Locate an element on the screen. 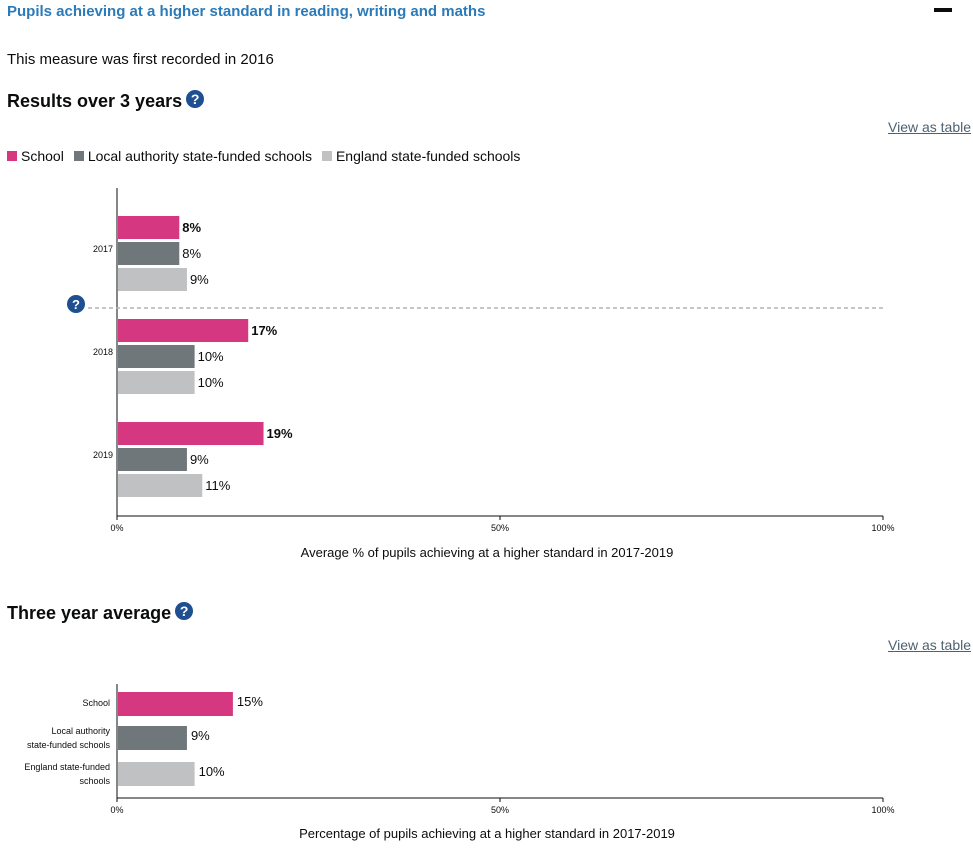 The width and height of the screenshot is (973, 848). question-mark-glyph: ? is located at coordinates (76, 304).